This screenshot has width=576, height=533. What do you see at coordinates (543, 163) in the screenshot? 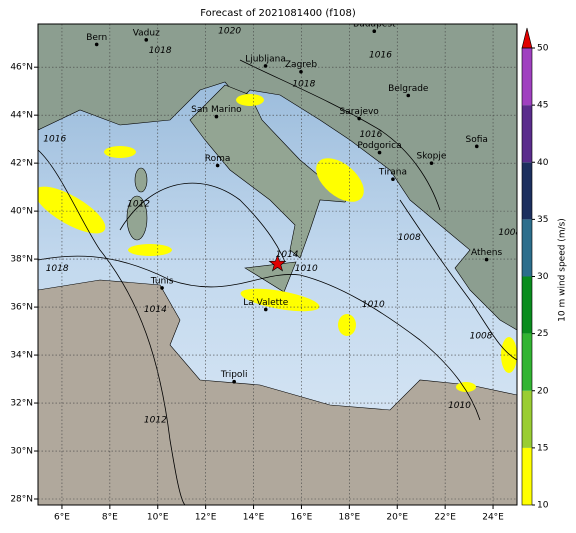
I see `colorbar-tick-label: 40` at bounding box center [543, 163].